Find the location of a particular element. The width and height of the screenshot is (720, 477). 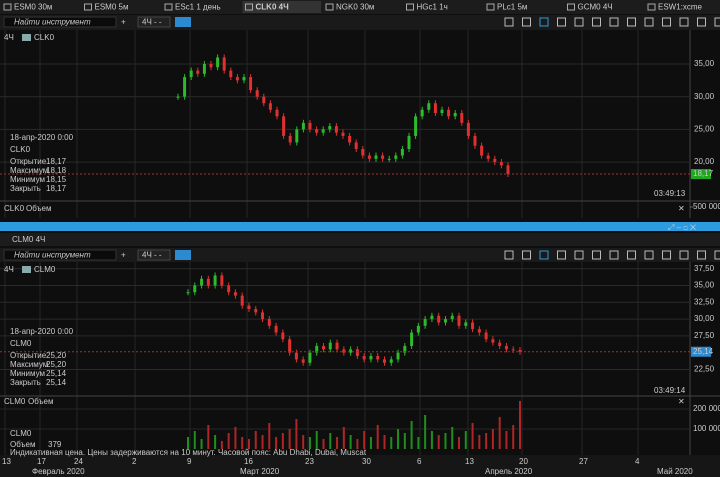

date-tick-label: 4 is located at coordinates (637, 461).